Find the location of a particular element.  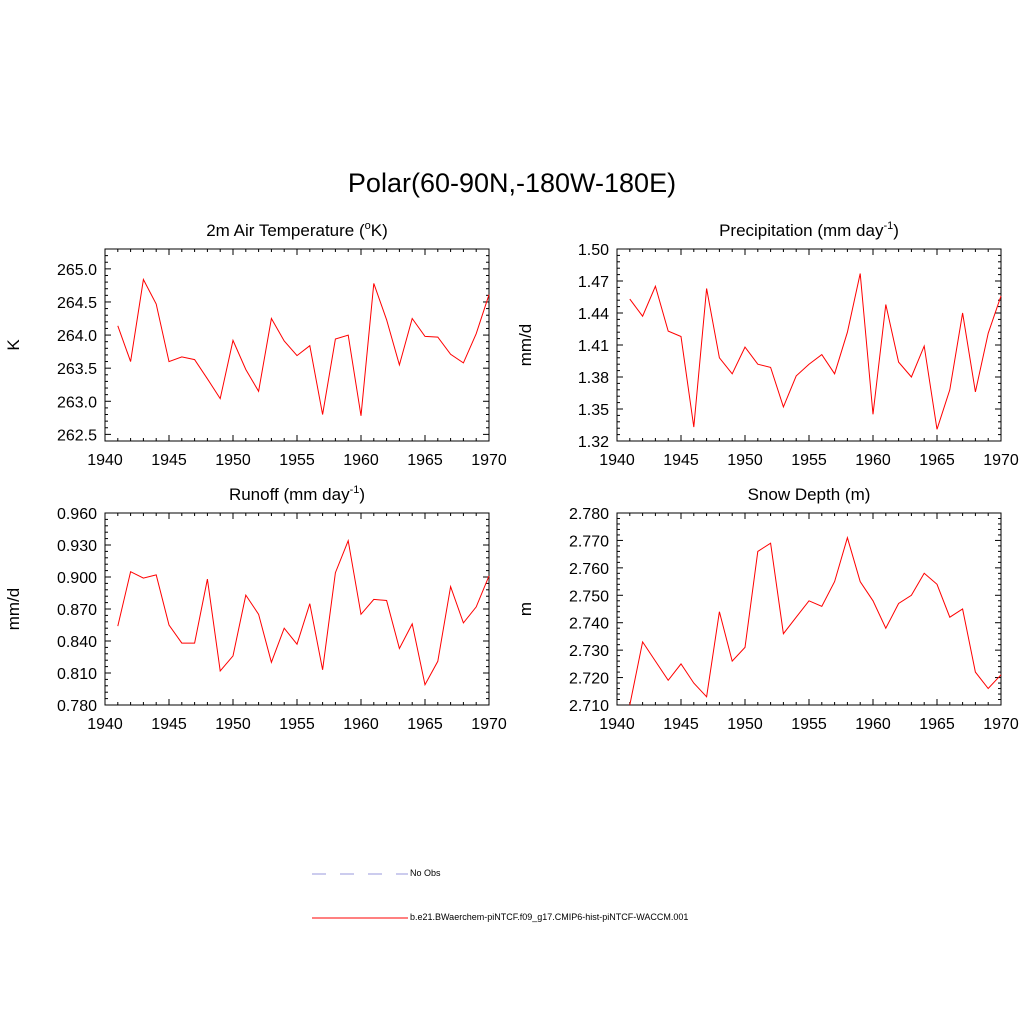

y-tick-label: 0.900 is located at coordinates (77, 578).